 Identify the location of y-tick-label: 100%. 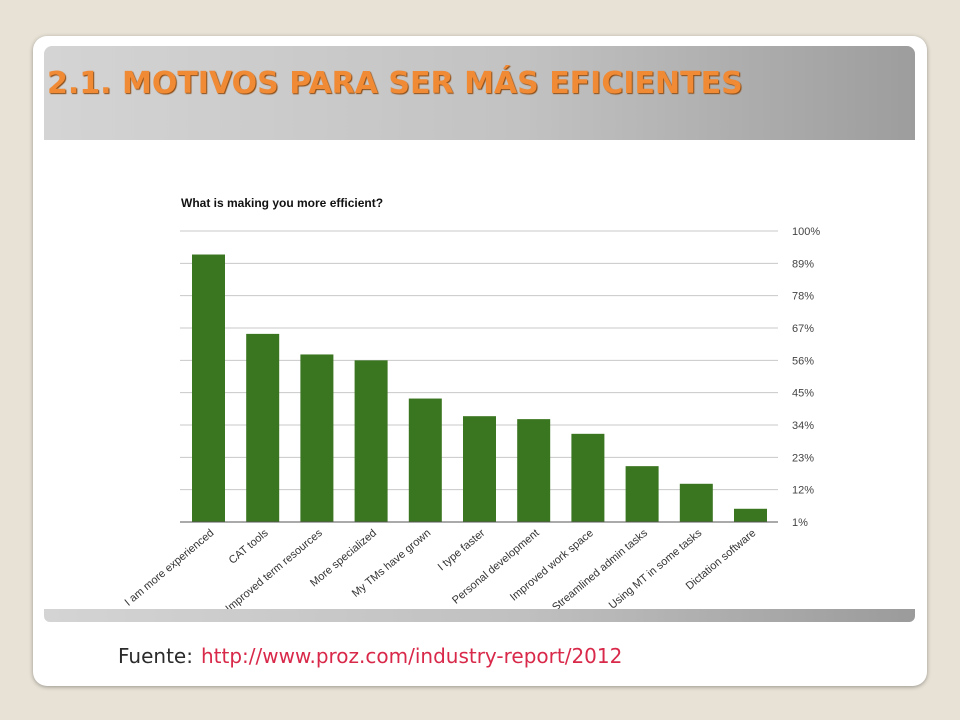
(806, 232).